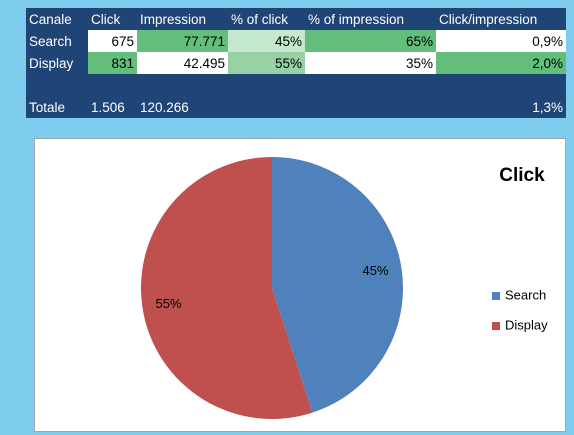  Describe the element at coordinates (182, 107) in the screenshot. I see `total-cell: 120.266` at that location.